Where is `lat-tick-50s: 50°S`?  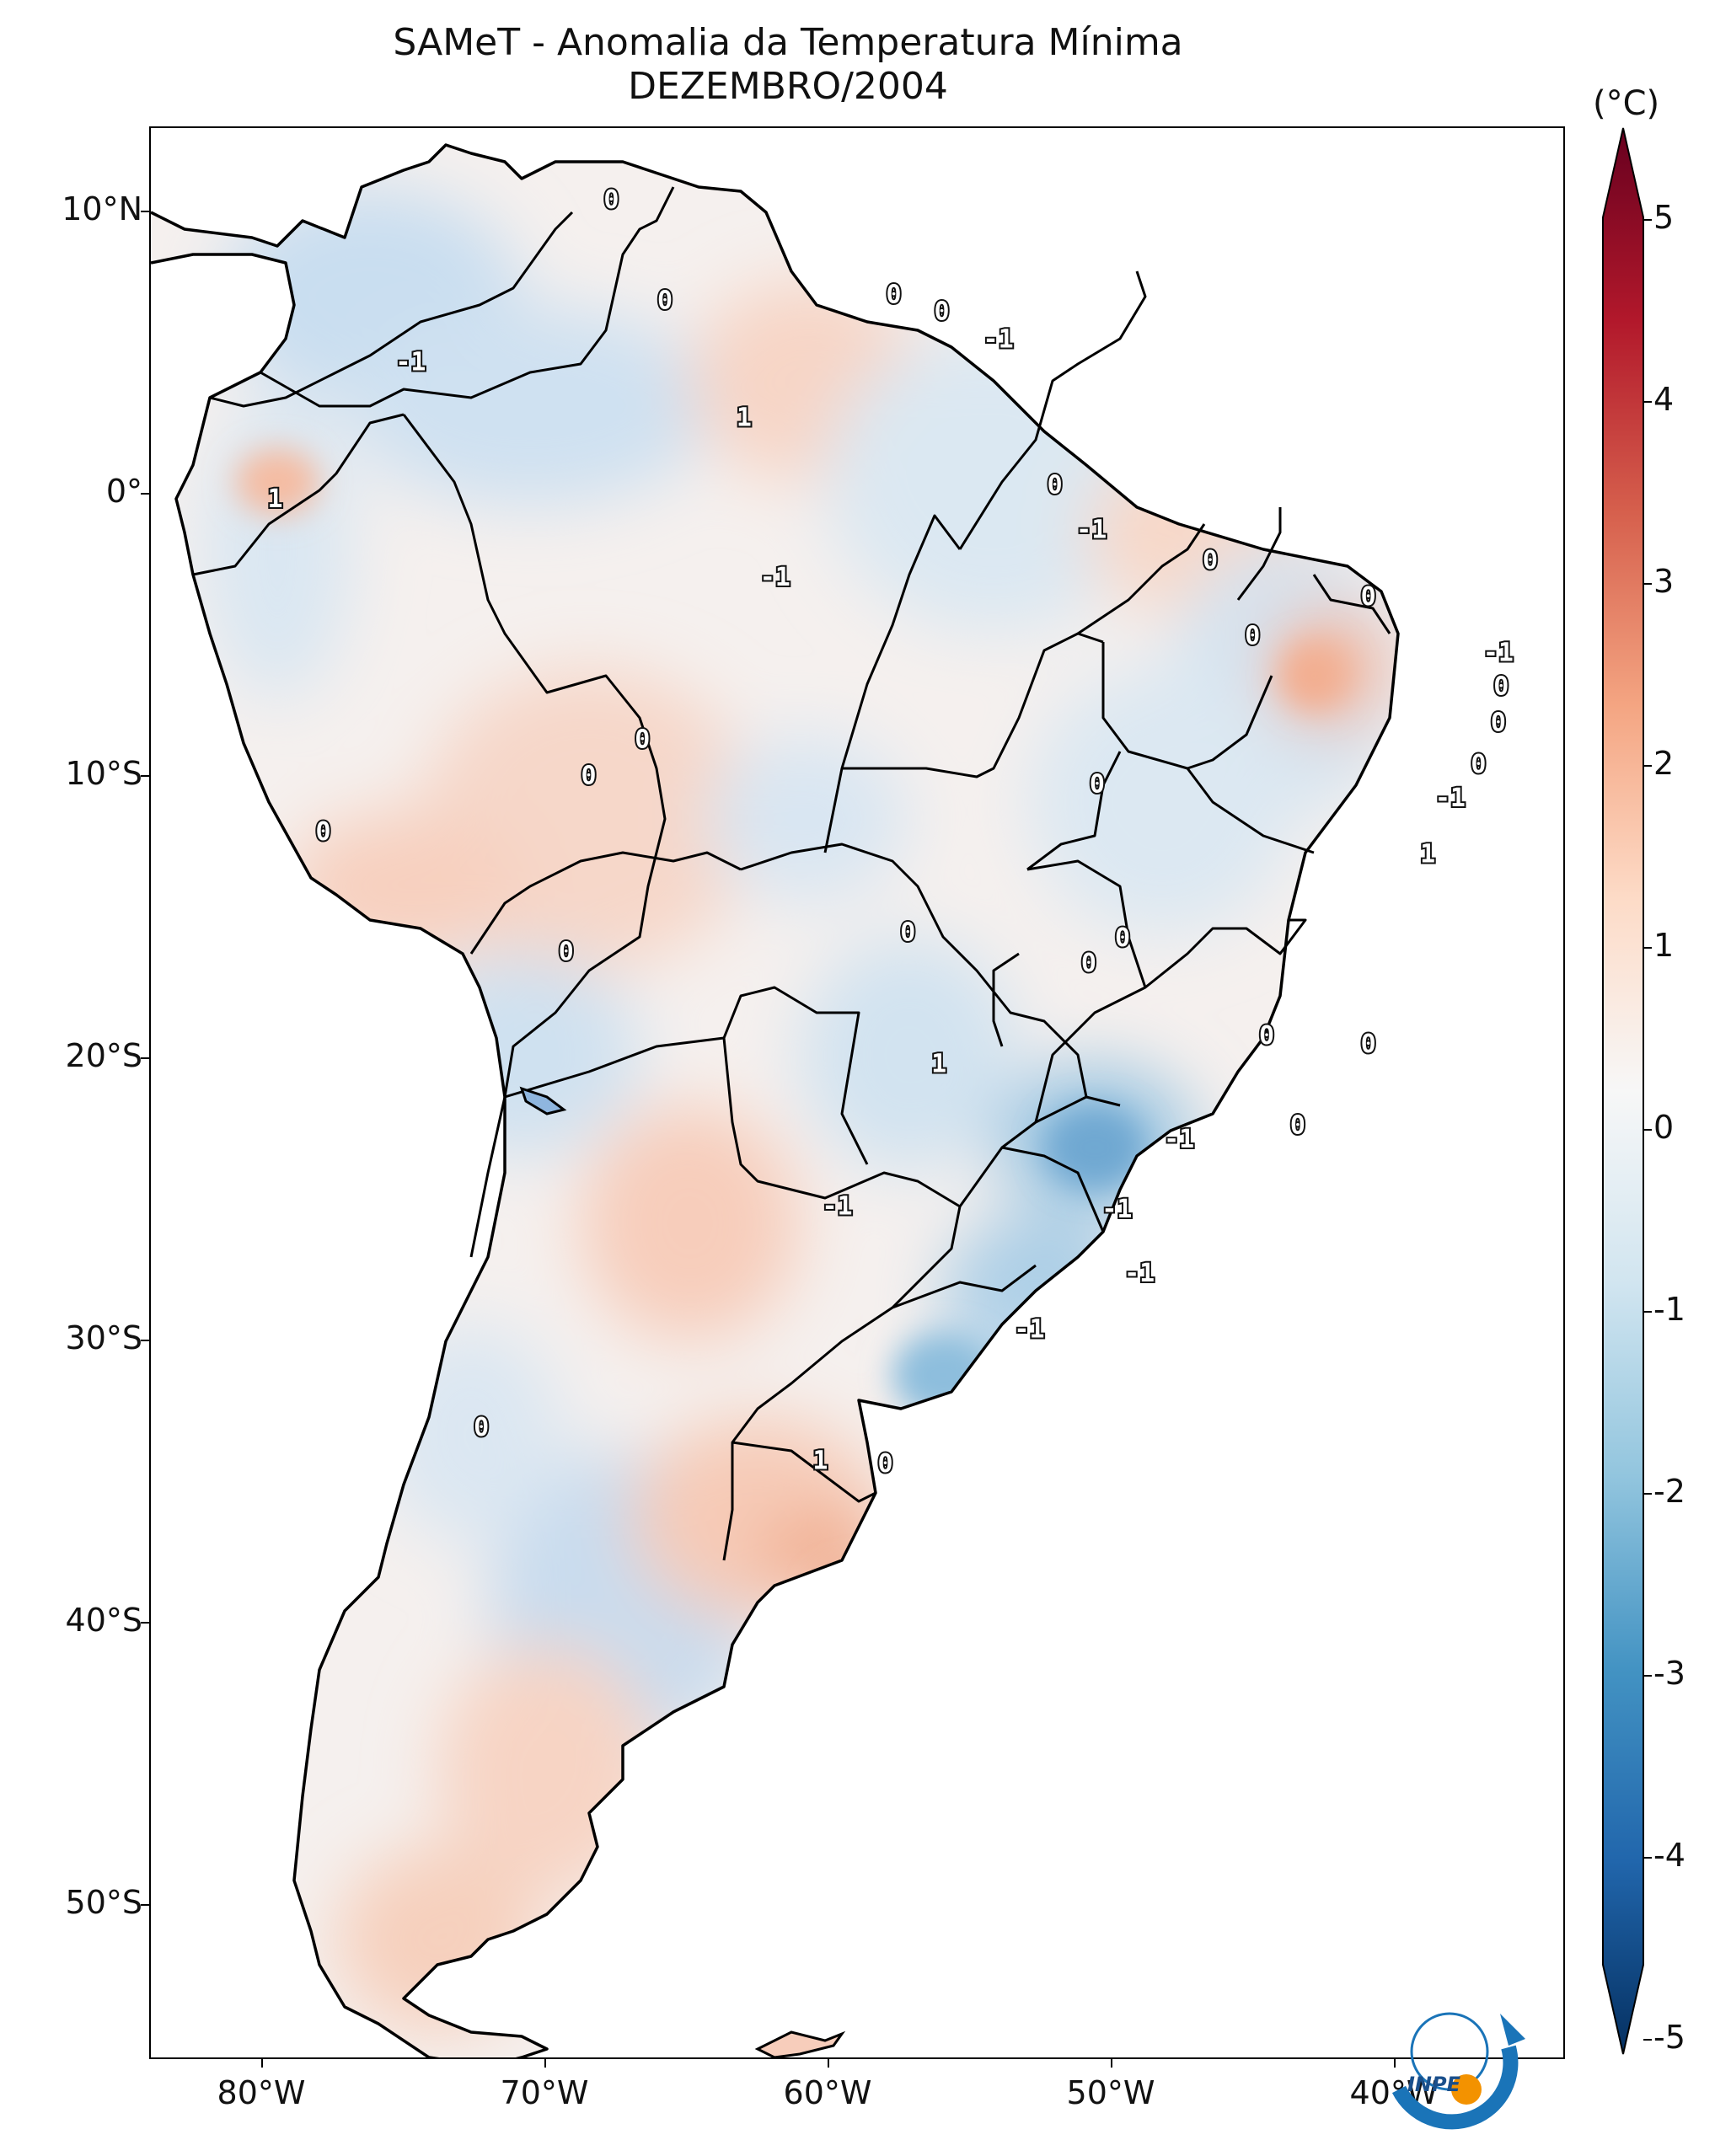 lat-tick-50s: 50°S is located at coordinates (103, 1902).